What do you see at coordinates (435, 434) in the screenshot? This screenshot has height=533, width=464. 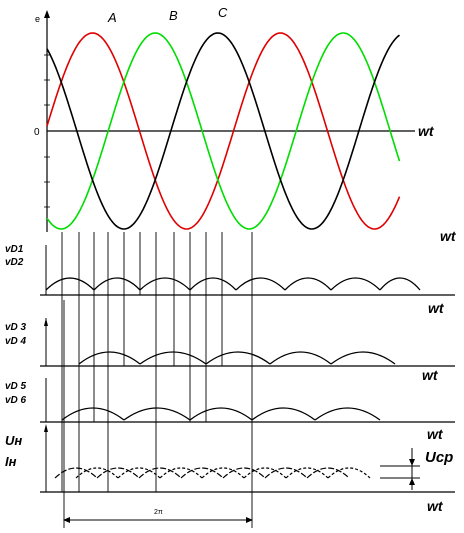 I see `wt-label-vd56: wt` at bounding box center [435, 434].